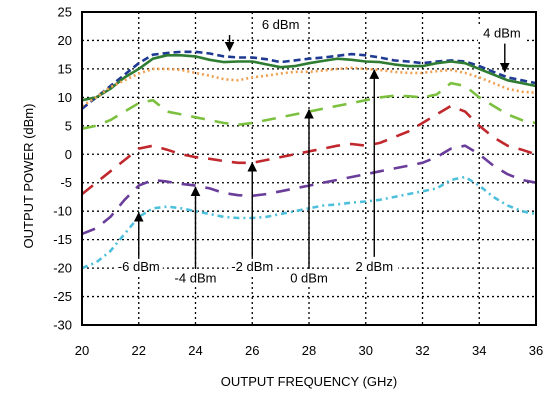 The image size is (552, 394). I want to click on y-tick-label: -25, so click(62, 296).